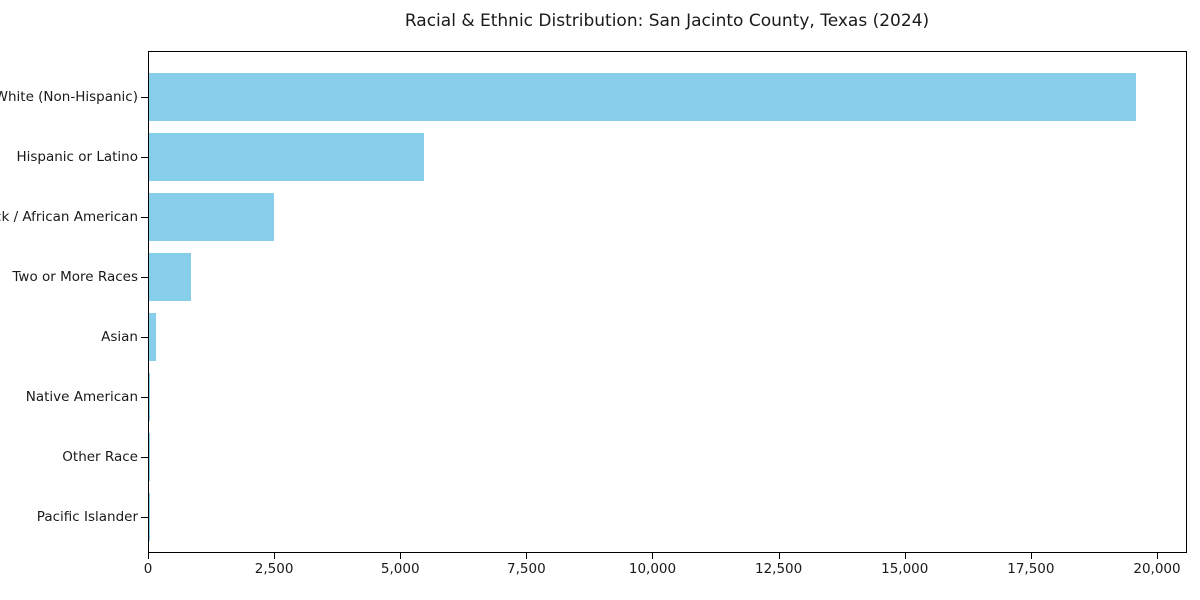 The image size is (1200, 600). Describe the element at coordinates (778, 569) in the screenshot. I see `x-tick-label: 12,500` at that location.